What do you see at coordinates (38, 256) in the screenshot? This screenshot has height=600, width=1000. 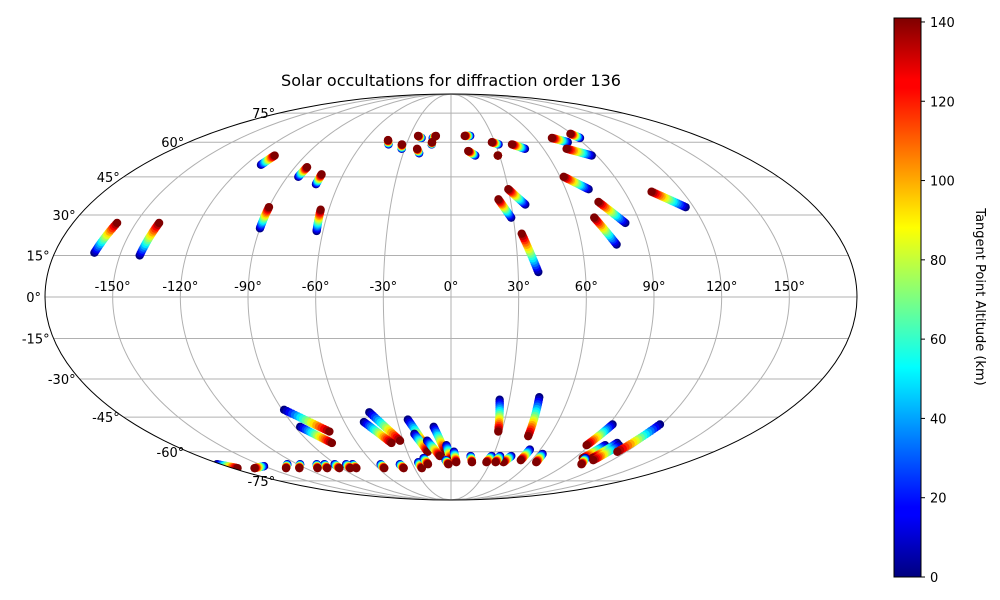 I see `lat-tick-label: 15°` at bounding box center [38, 256].